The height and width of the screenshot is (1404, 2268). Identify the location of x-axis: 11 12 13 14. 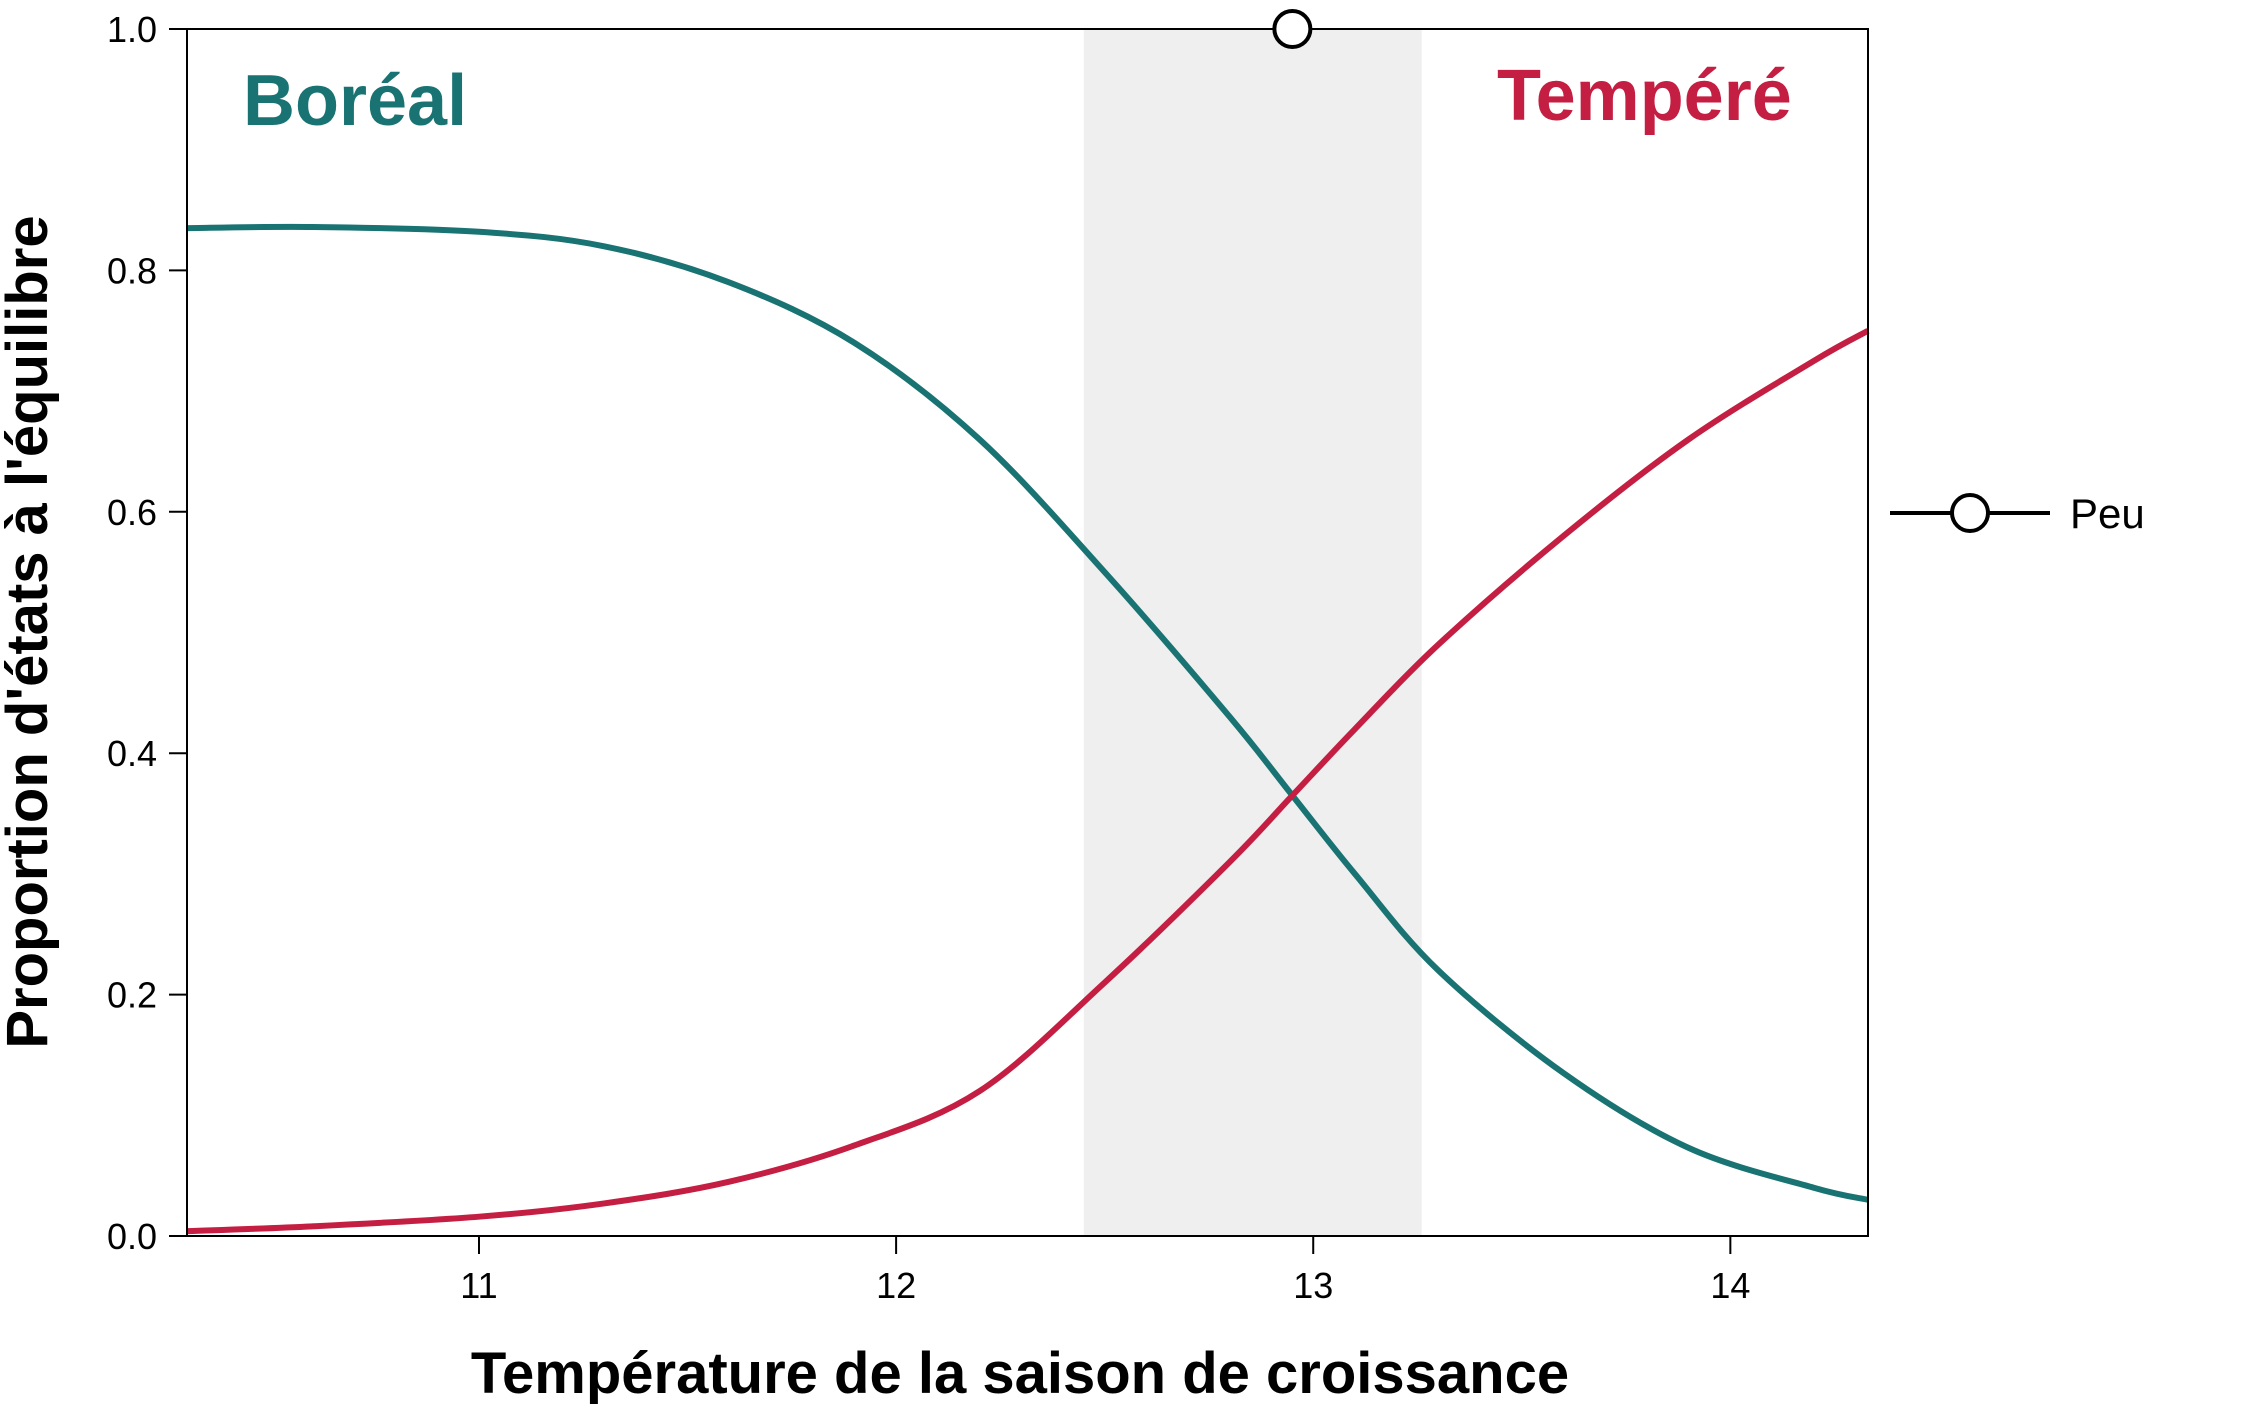
(1105, 1271).